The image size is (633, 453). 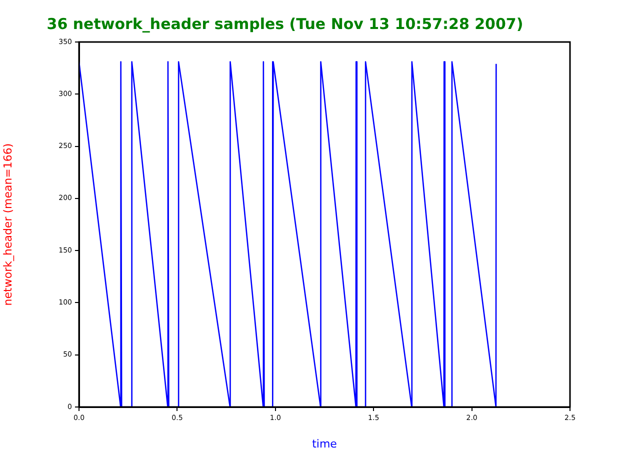 I want to click on chart-title: 36 network_header samples (Tue Nov 13 10:57:28 2007), so click(x=285, y=23).